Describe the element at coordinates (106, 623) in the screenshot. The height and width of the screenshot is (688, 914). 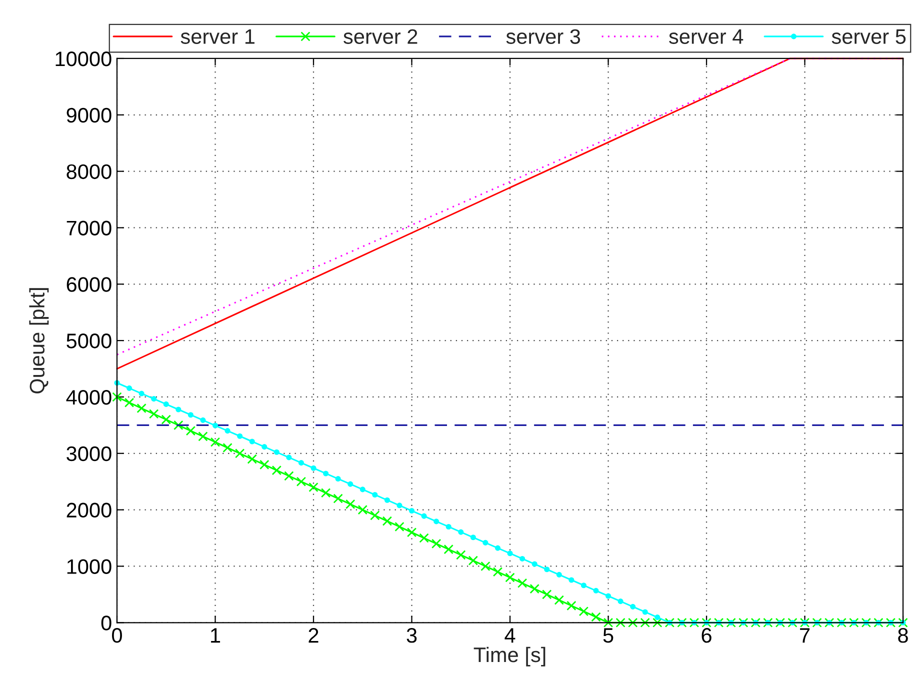
I see `y-tick-label: 0` at that location.